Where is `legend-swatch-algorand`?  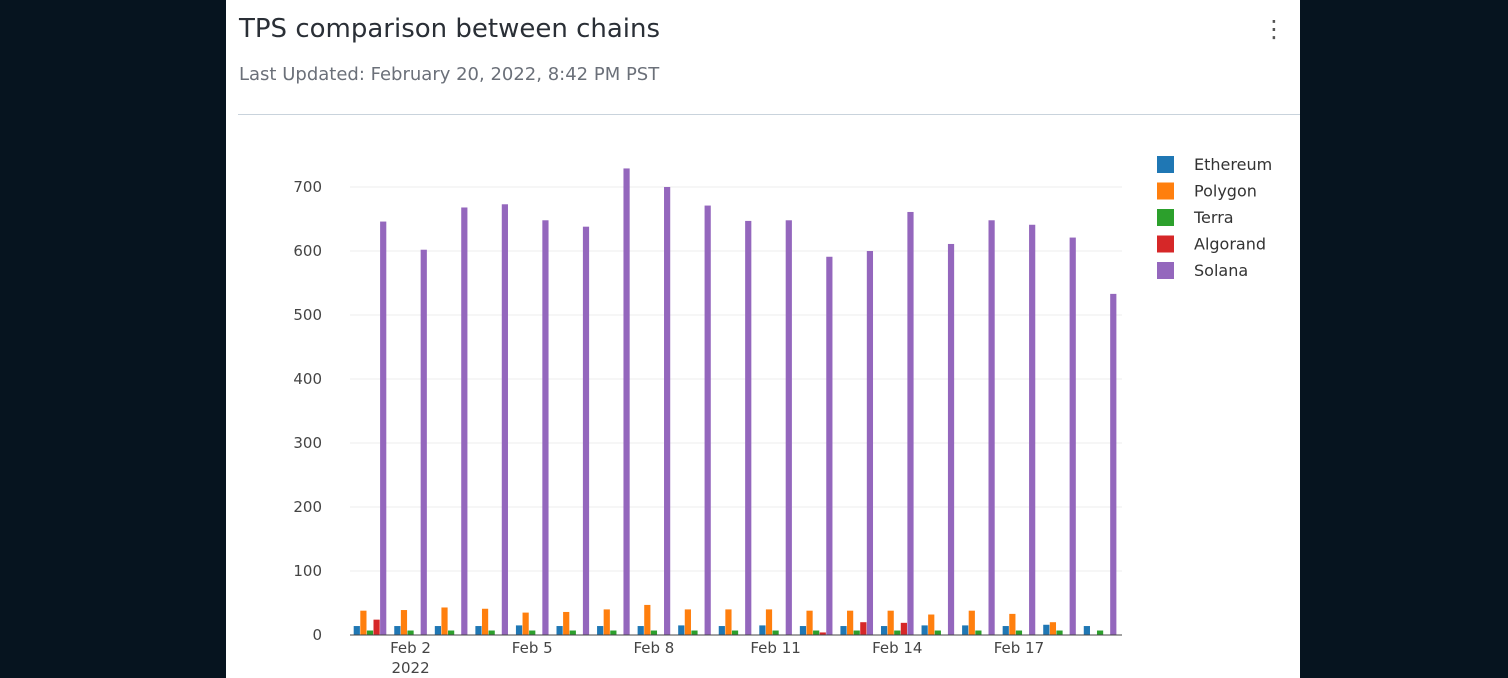 legend-swatch-algorand is located at coordinates (1165, 244).